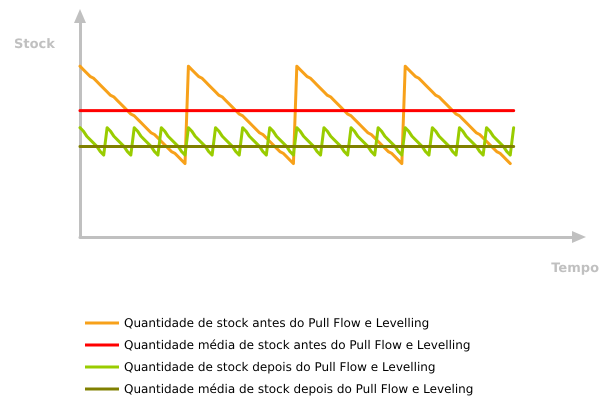 The width and height of the screenshot is (603, 416). Describe the element at coordinates (280, 367) in the screenshot. I see `legend-label: Quantidade de stock depois do Pull Flow e Levelling` at that location.